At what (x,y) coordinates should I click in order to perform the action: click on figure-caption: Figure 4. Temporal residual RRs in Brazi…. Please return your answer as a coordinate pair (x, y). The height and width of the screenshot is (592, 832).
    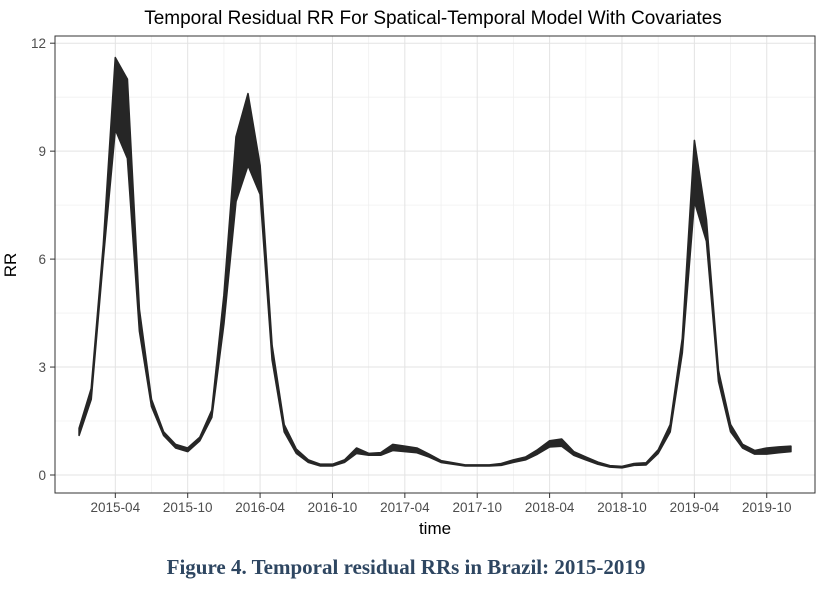
    Looking at the image, I should click on (406, 567).